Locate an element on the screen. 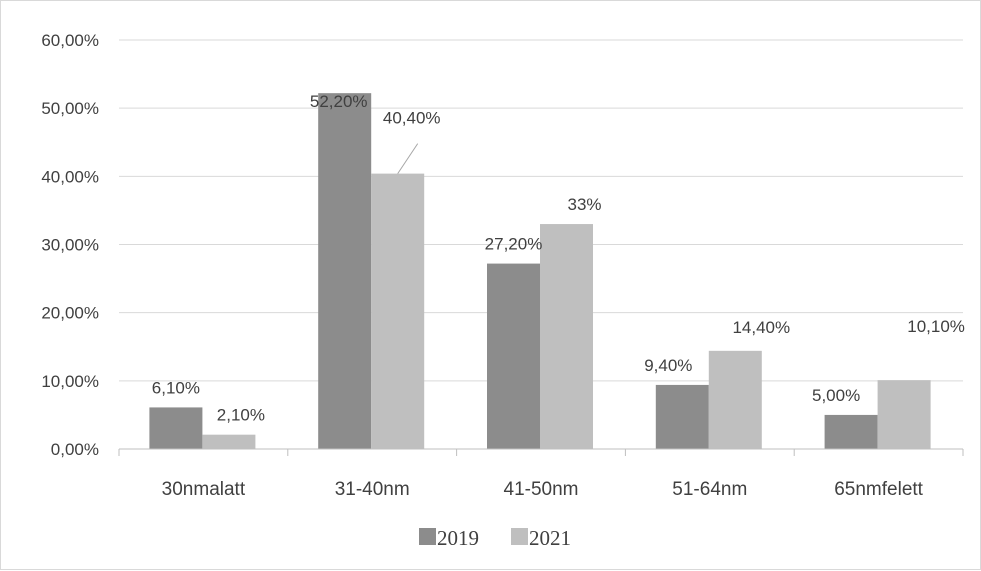 The width and height of the screenshot is (981, 571). legend-swatch-2019 is located at coordinates (427, 536).